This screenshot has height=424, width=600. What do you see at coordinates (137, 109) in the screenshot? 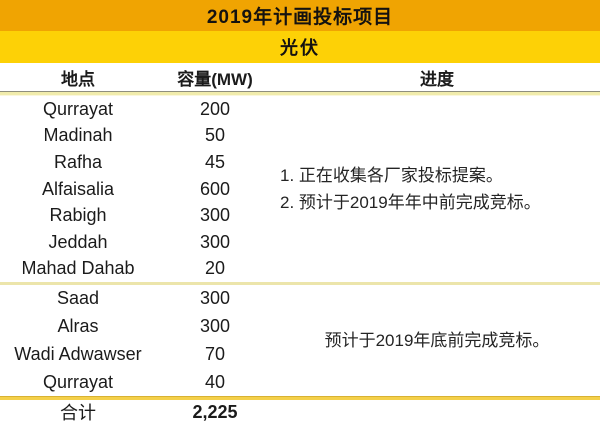
I see `table-row: Qurrayat 200` at bounding box center [137, 109].